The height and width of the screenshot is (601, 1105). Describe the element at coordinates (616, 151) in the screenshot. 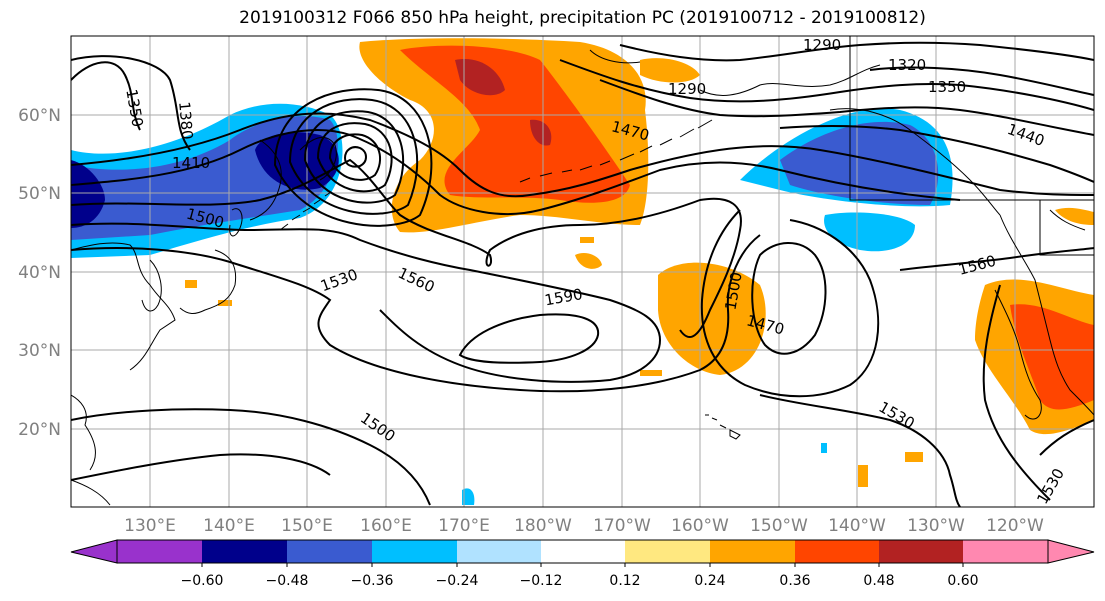

I see `coast-aleutians` at that location.